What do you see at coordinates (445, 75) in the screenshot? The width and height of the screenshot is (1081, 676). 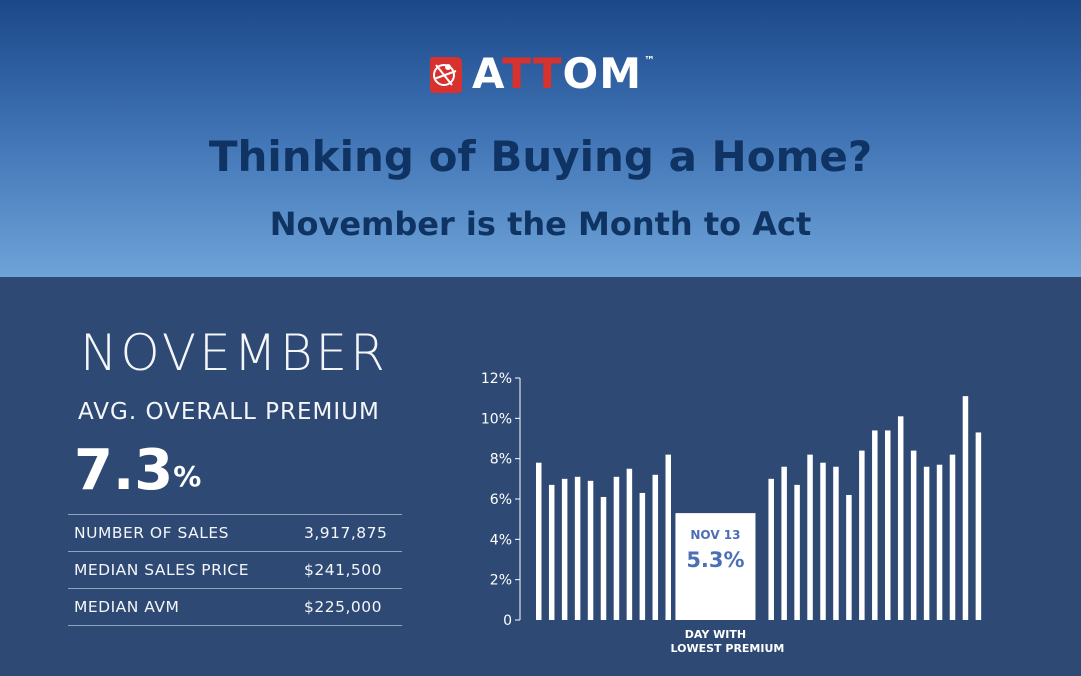 I see `attom-logo-mark-icon` at bounding box center [445, 75].